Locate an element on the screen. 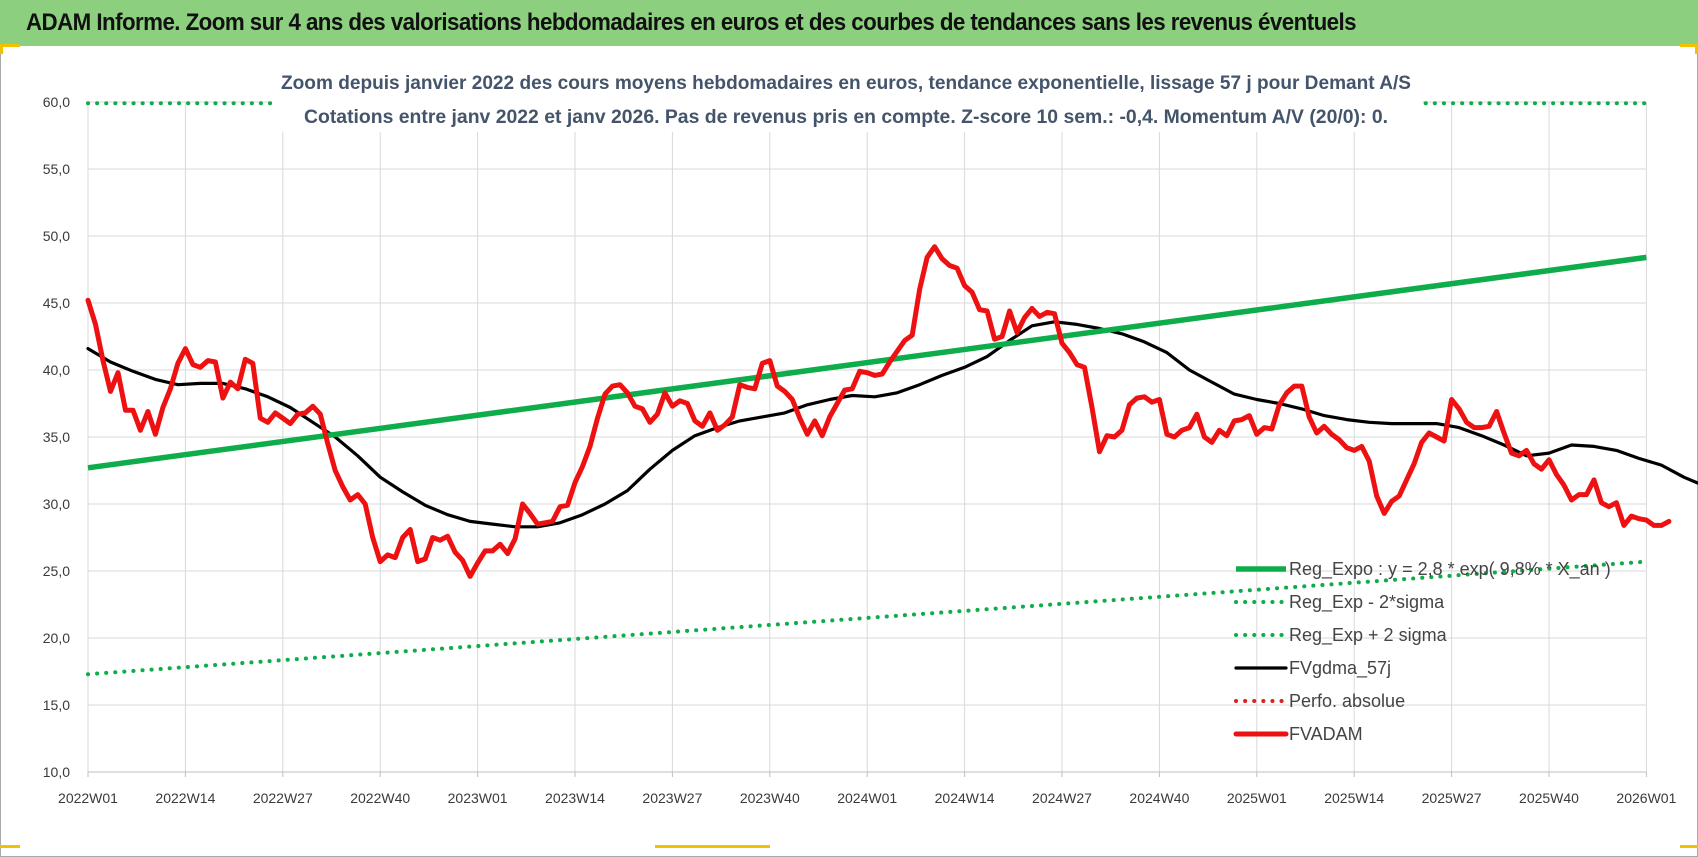 The height and width of the screenshot is (857, 1698). y-tick-label: 25,0 is located at coordinates (56, 571).